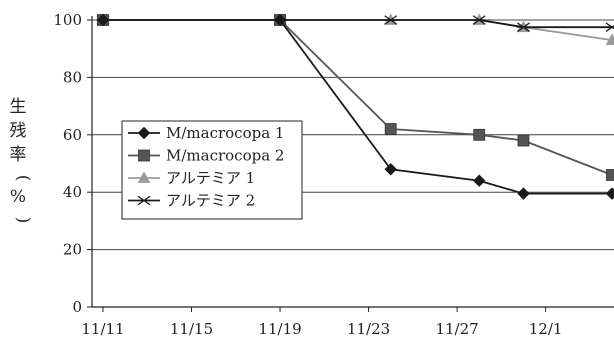  I want to click on legend: M/macrocopa 1 M/macrocopa 2 アルテミア 1 アルテミア 2, so click(212, 170).